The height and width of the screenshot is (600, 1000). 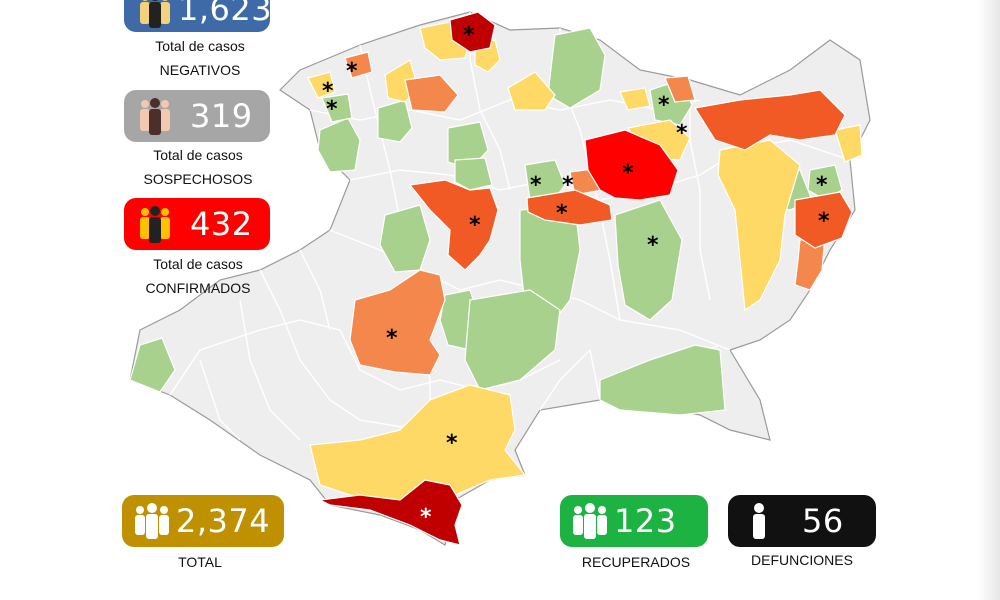 What do you see at coordinates (221, 116) in the screenshot?
I see `sospechosos-value: 319` at bounding box center [221, 116].